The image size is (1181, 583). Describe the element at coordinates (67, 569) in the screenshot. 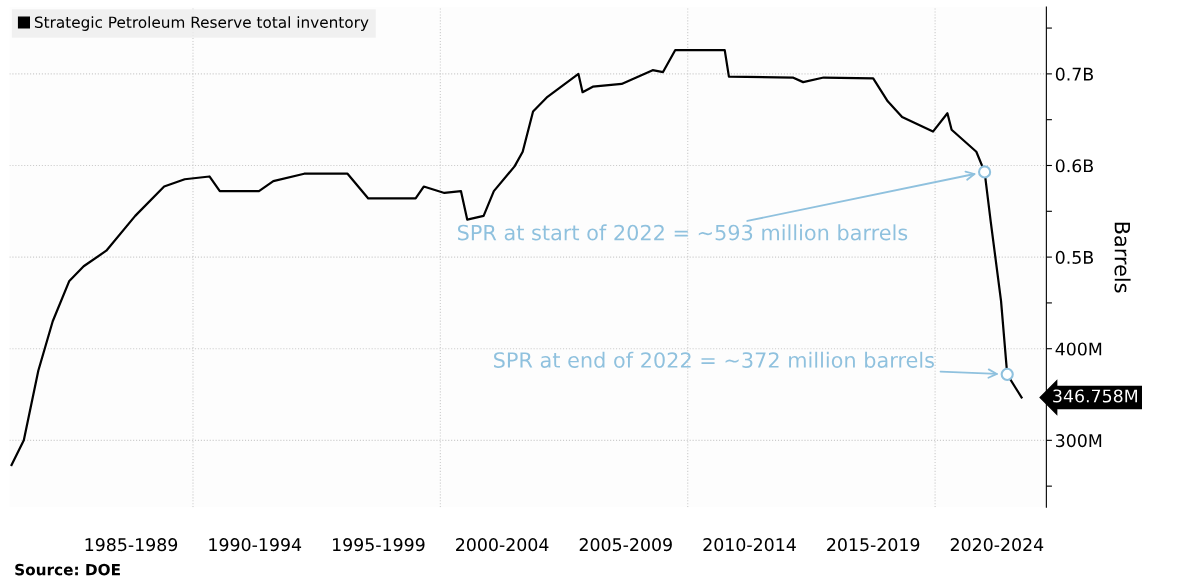

I see `source-note: Source: DOE` at that location.